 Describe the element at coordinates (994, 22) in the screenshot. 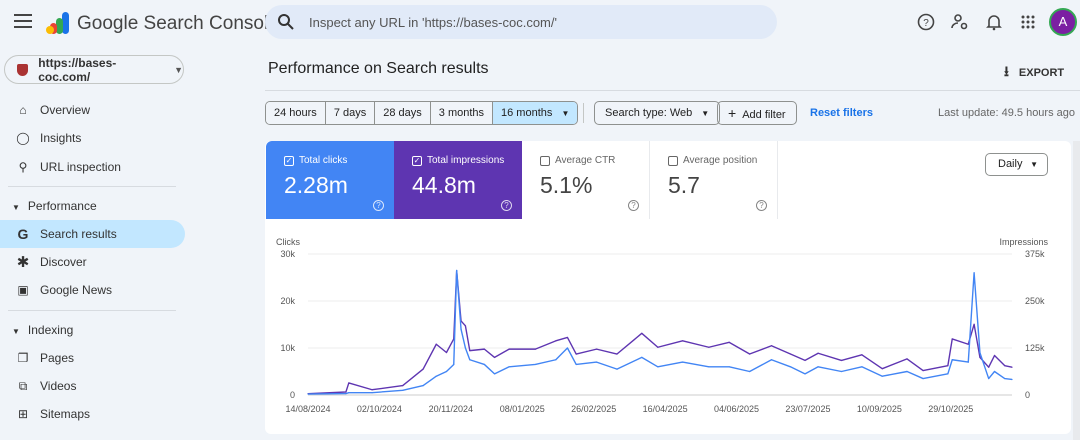

I see `notifications-icon` at that location.